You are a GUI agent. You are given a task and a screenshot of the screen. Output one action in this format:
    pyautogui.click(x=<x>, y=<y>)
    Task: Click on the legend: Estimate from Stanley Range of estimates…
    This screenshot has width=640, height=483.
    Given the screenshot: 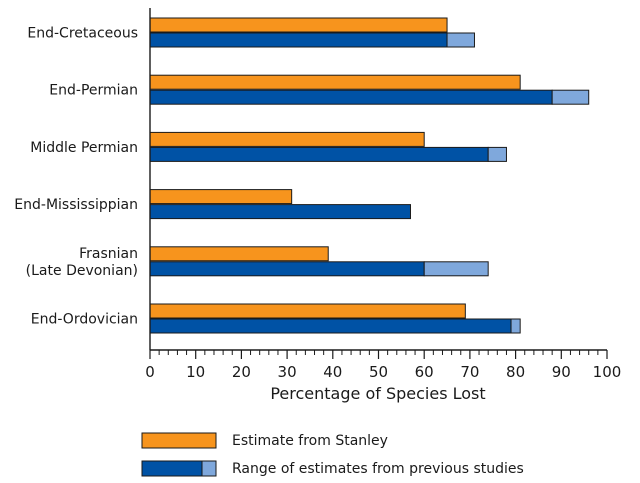 What is the action you would take?
    pyautogui.click(x=332, y=454)
    